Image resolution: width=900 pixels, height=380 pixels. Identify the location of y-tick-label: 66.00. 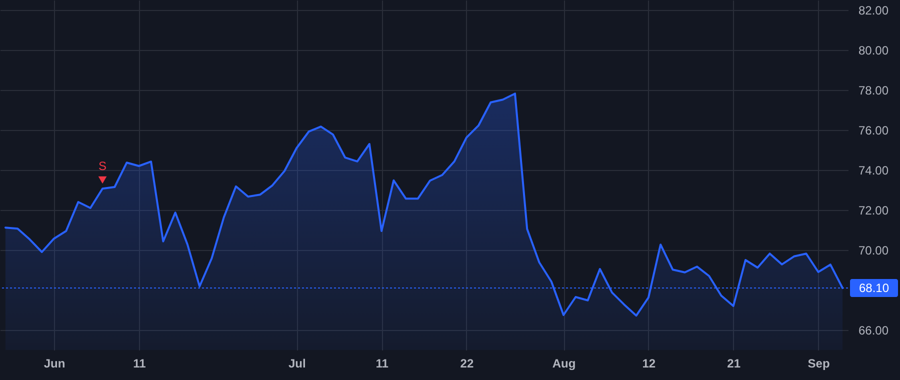
(873, 331).